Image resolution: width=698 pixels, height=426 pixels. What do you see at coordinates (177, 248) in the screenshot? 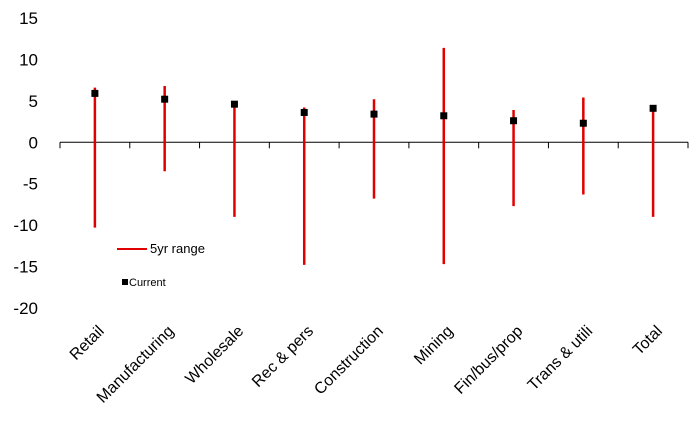
I see `legend-range-label: 5yr range` at bounding box center [177, 248].